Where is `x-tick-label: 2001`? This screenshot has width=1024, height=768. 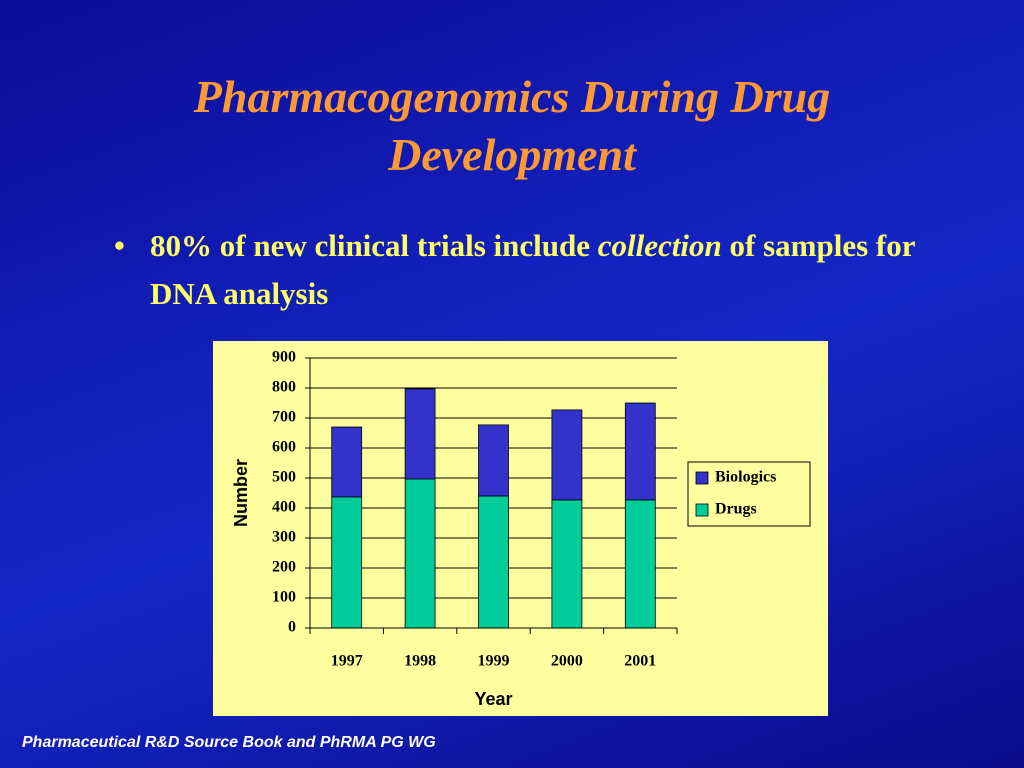
x-tick-label: 2001 is located at coordinates (640, 661).